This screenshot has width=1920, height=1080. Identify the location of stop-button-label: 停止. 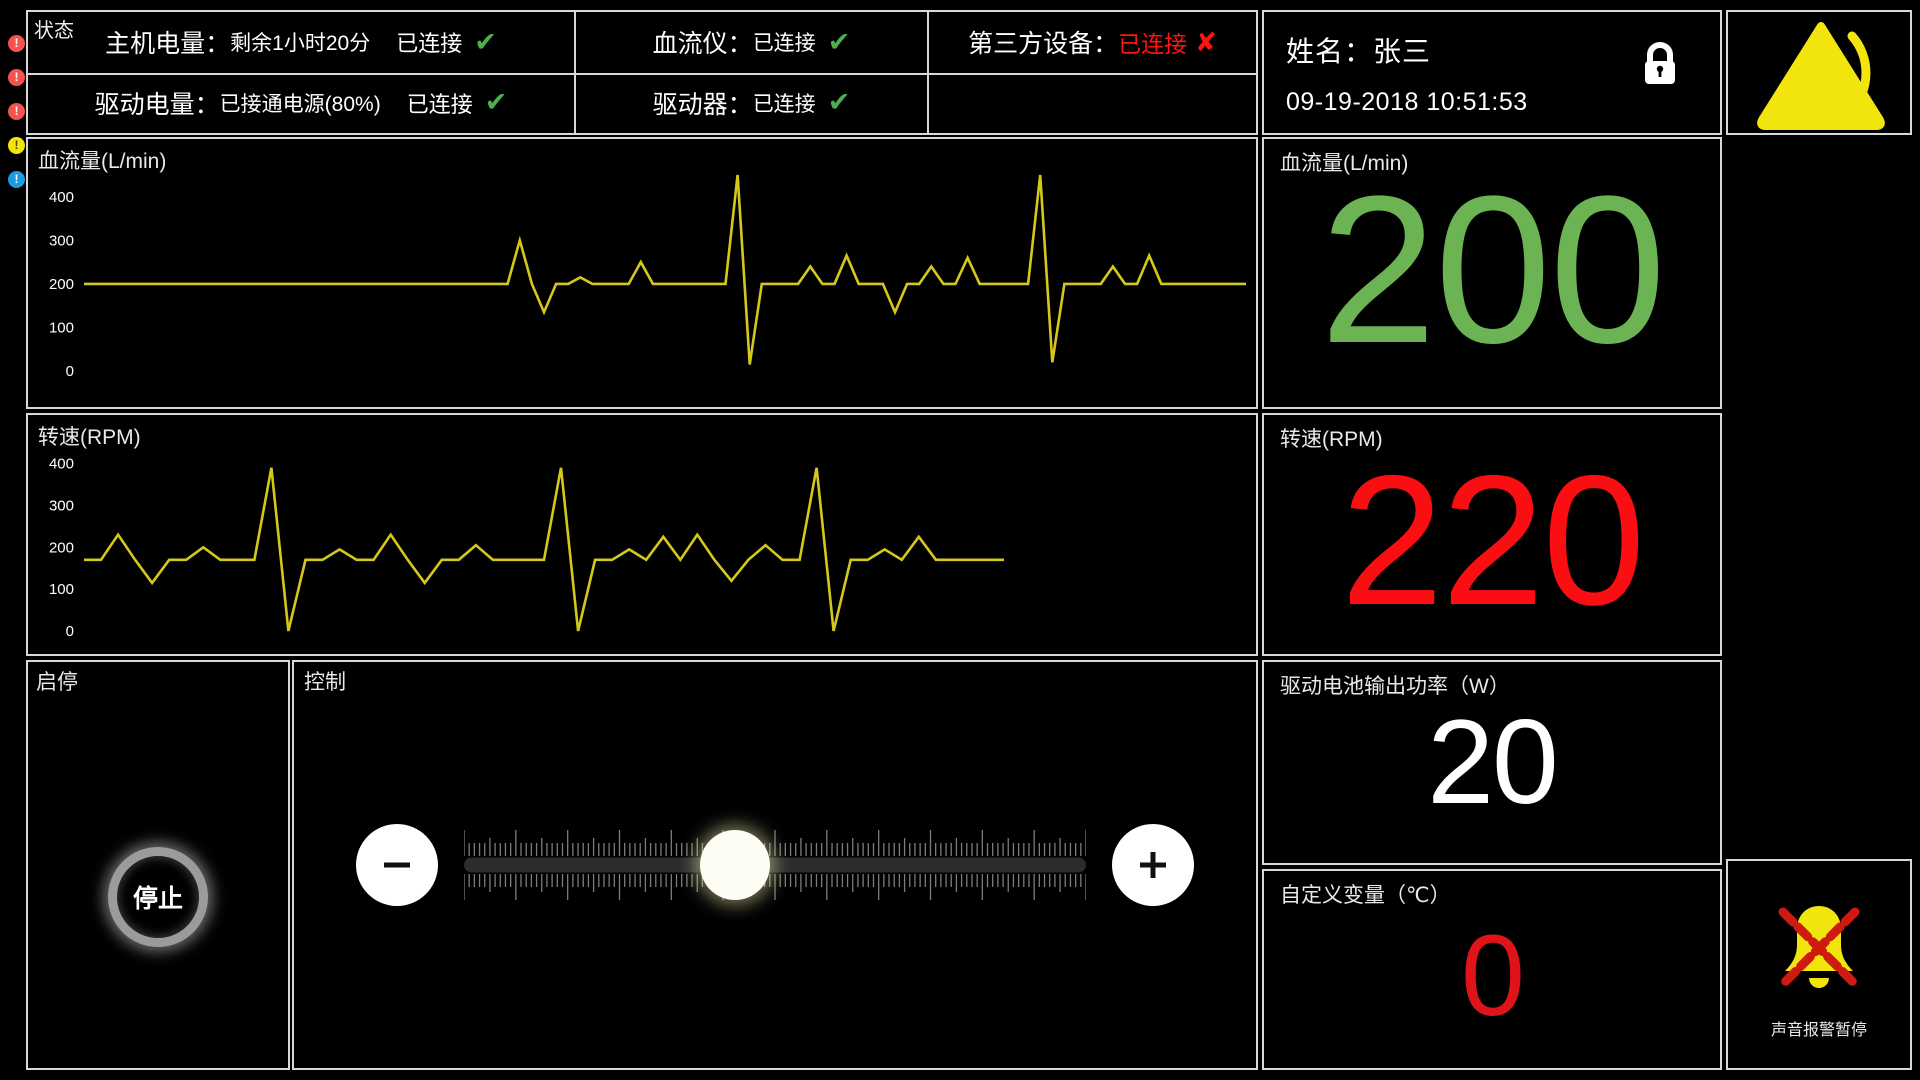
(157, 899).